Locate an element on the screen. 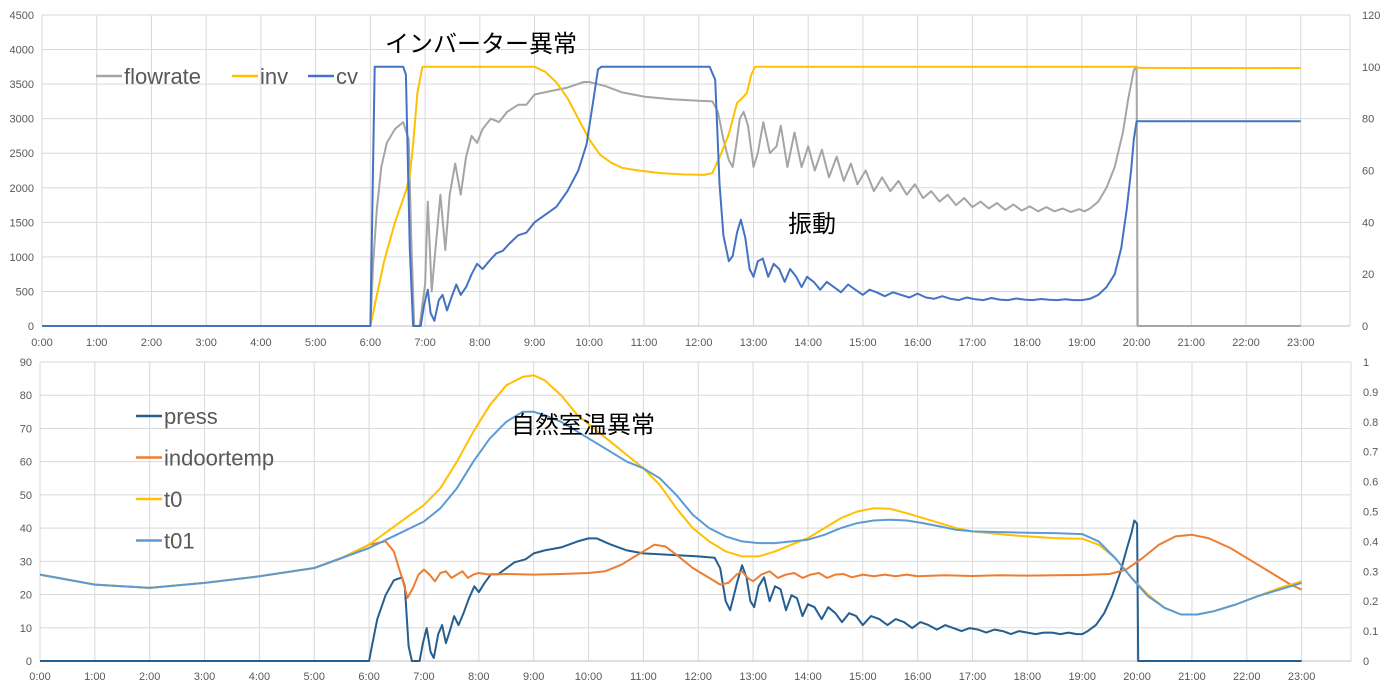 The width and height of the screenshot is (1387, 687). x-tick-label: 14:00 is located at coordinates (808, 343).